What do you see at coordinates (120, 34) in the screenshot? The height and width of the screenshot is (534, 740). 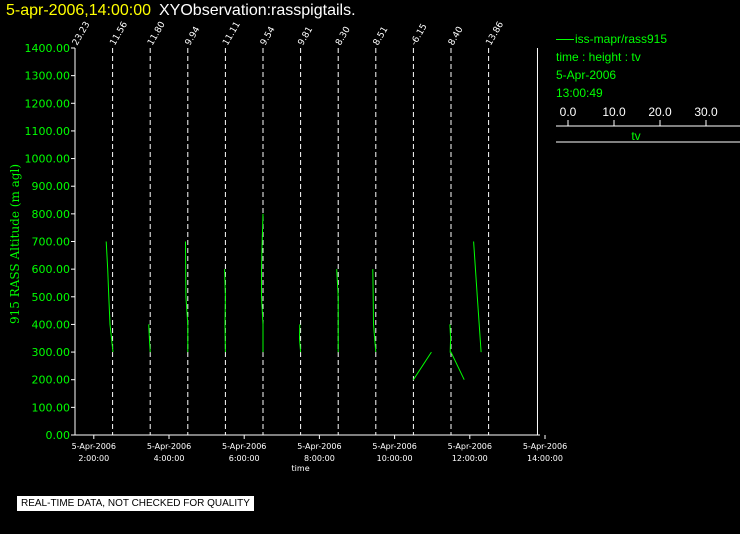 I see `profile-label: 11.56` at bounding box center [120, 34].